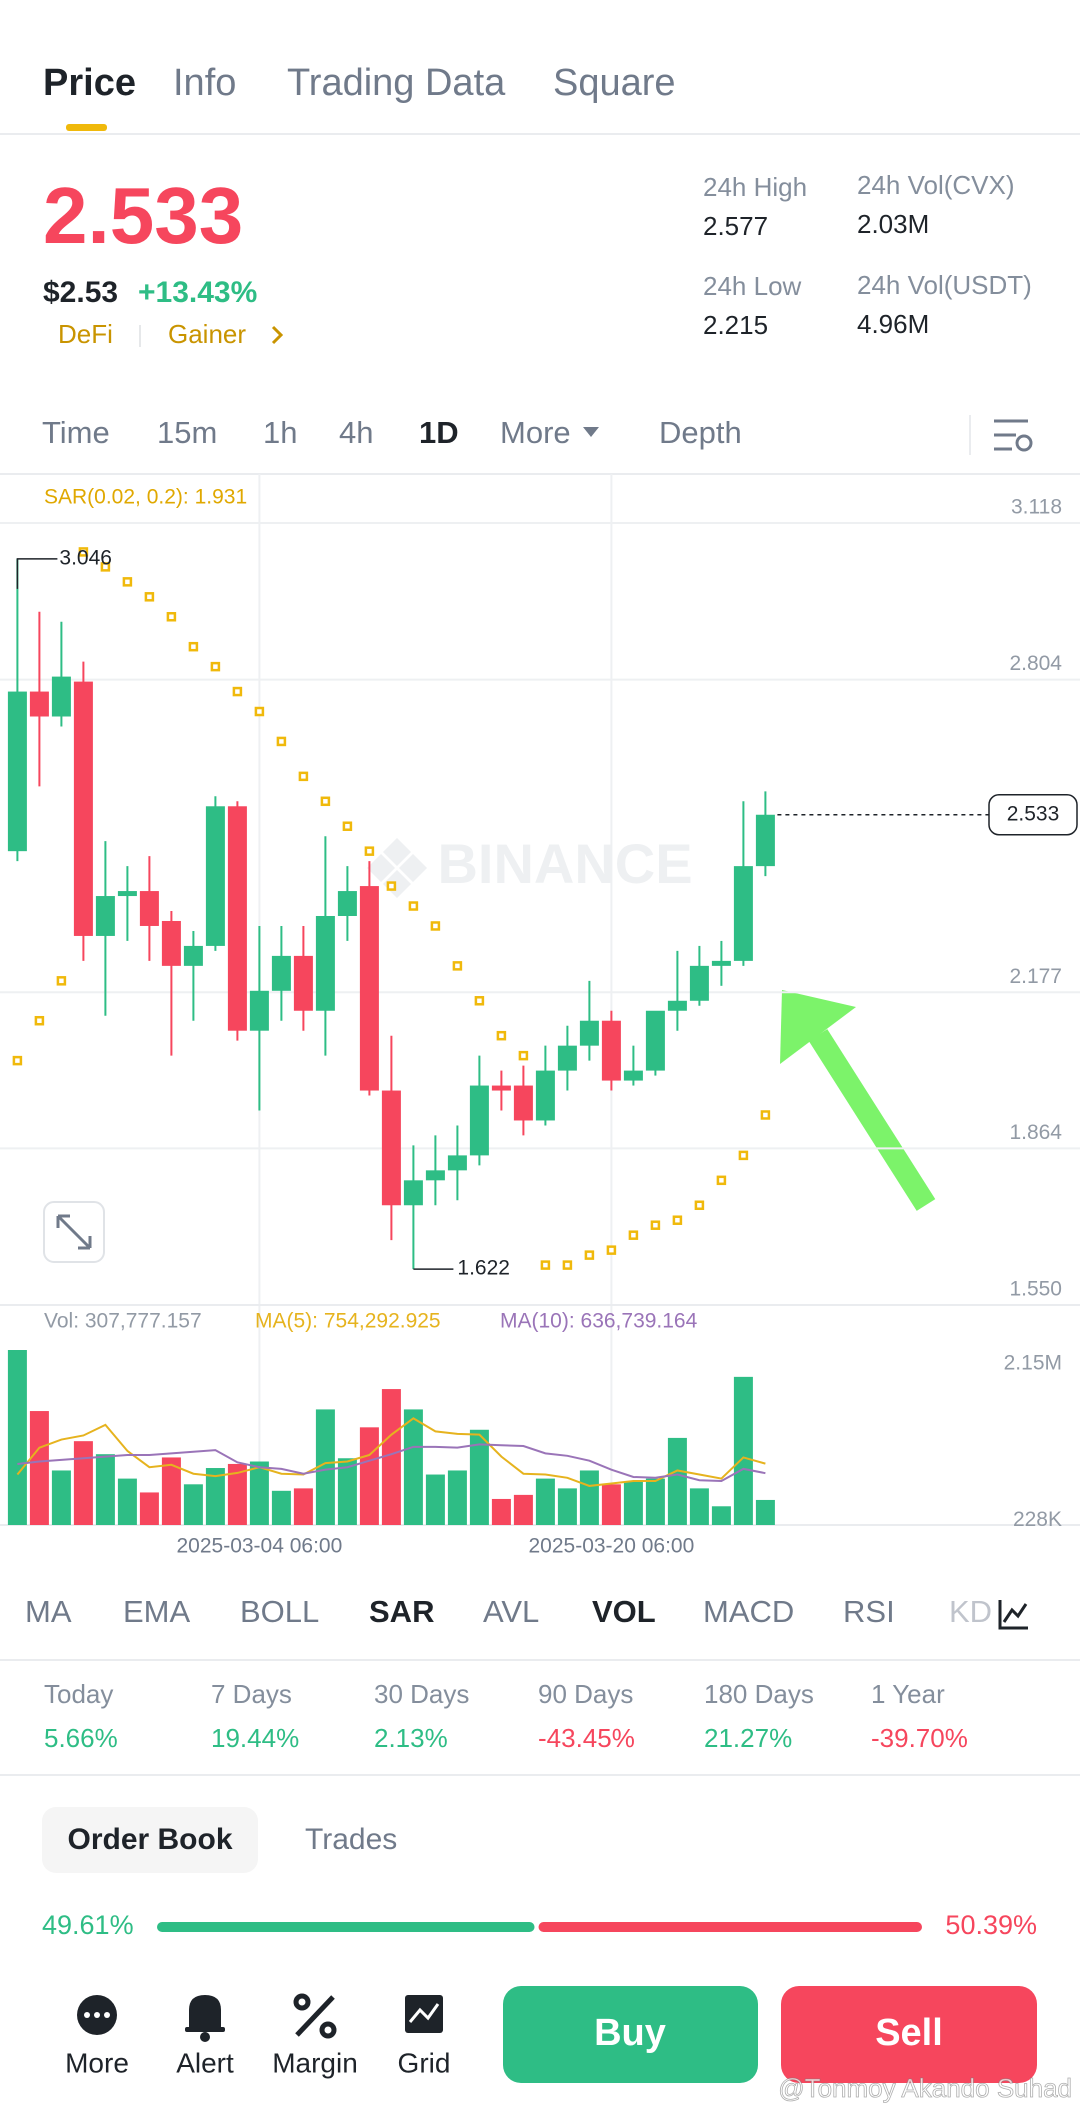 The height and width of the screenshot is (2107, 1080). What do you see at coordinates (564, 863) in the screenshot?
I see `chart-watermark: BINANCE` at bounding box center [564, 863].